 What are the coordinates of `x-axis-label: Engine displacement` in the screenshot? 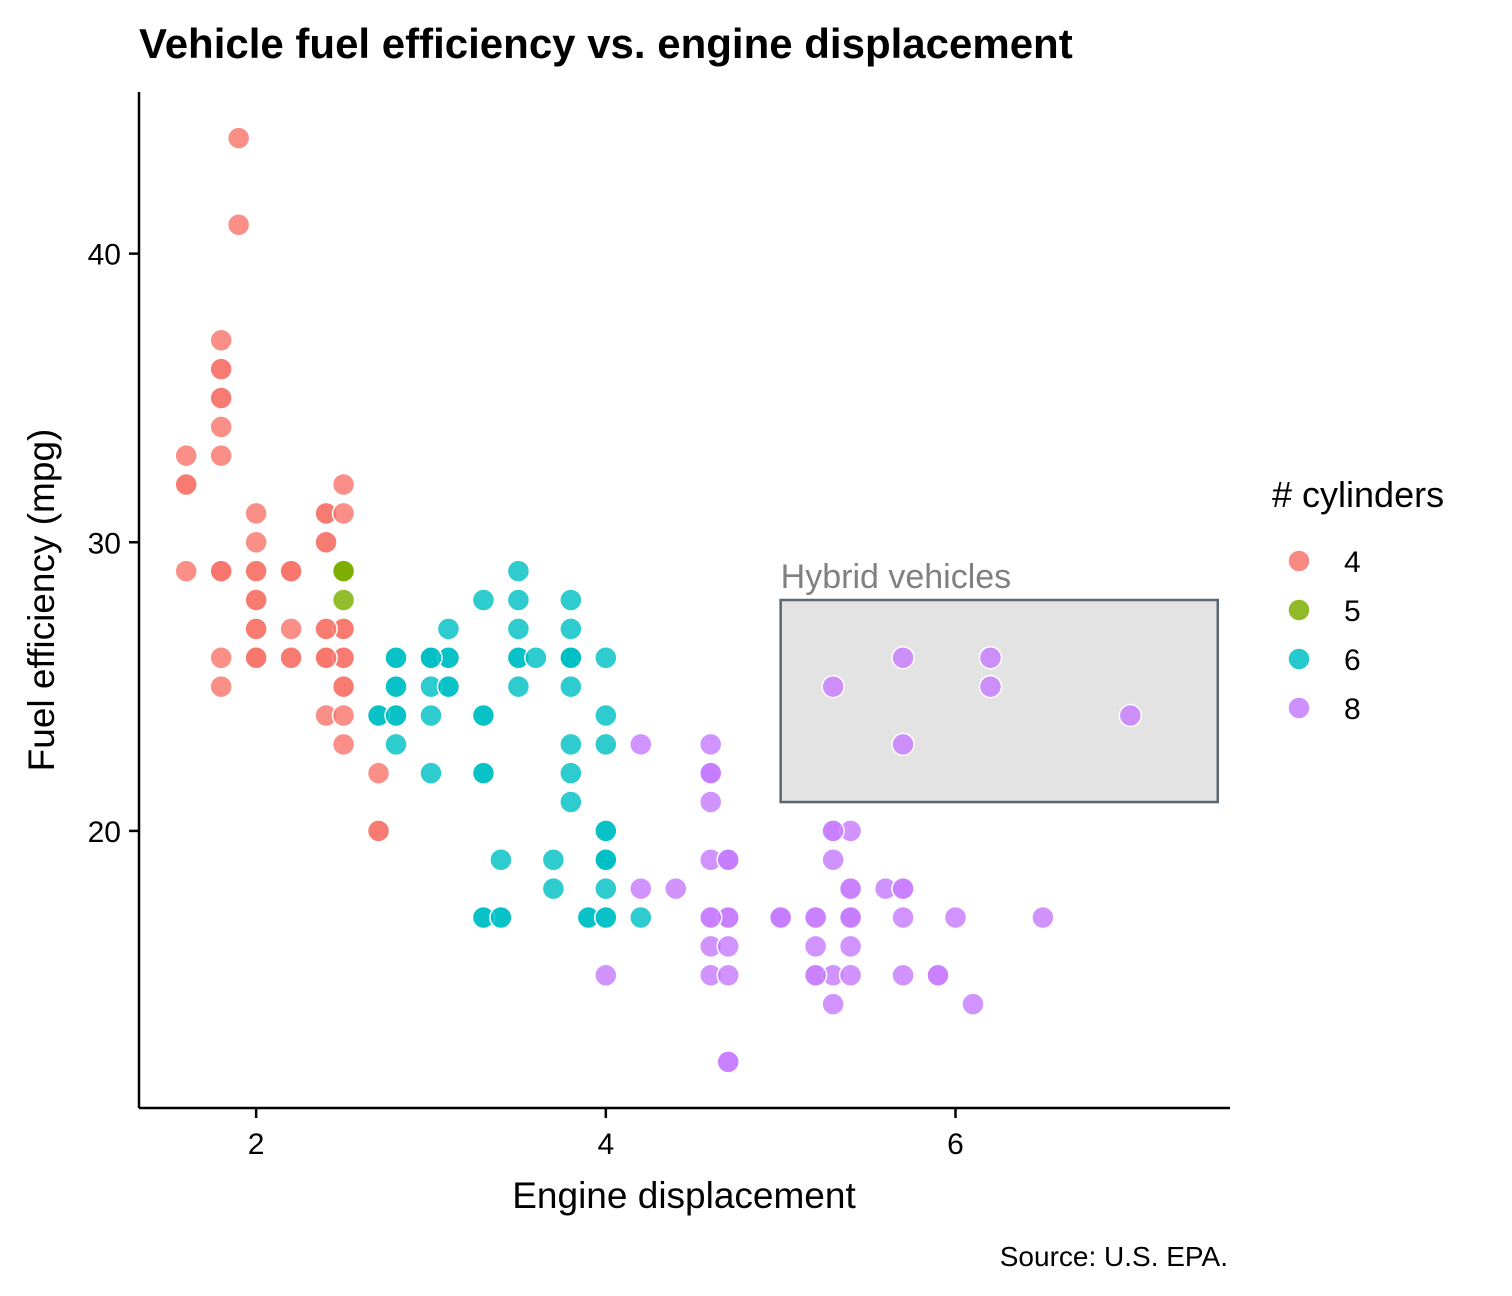 It's located at (684, 1195).